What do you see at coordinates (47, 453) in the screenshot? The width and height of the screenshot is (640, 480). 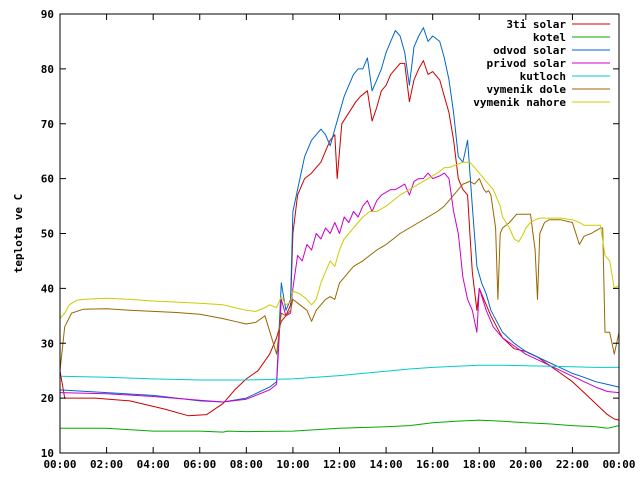 I see `y-tick-label: 10` at bounding box center [47, 453].